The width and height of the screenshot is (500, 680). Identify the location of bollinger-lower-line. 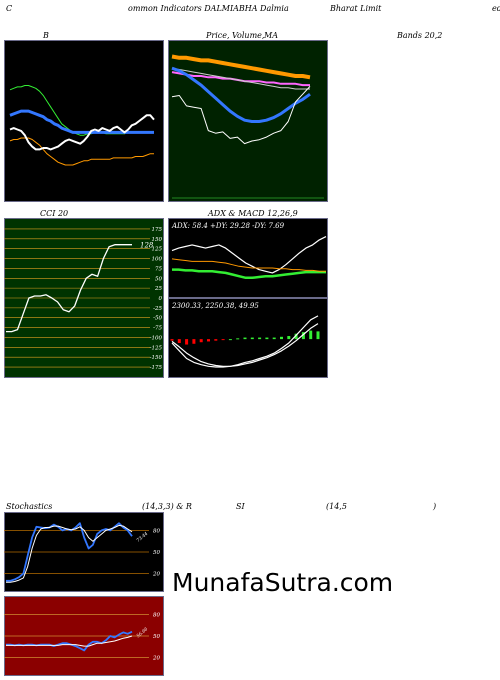
(81, 151).